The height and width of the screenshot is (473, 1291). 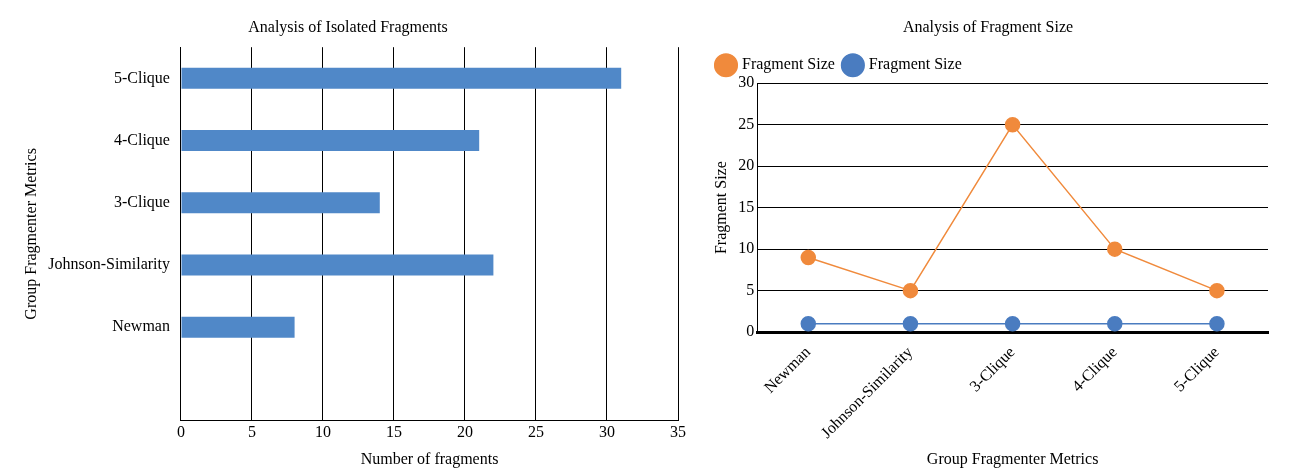 I want to click on y-tick-label: 30, so click(x=746, y=82).